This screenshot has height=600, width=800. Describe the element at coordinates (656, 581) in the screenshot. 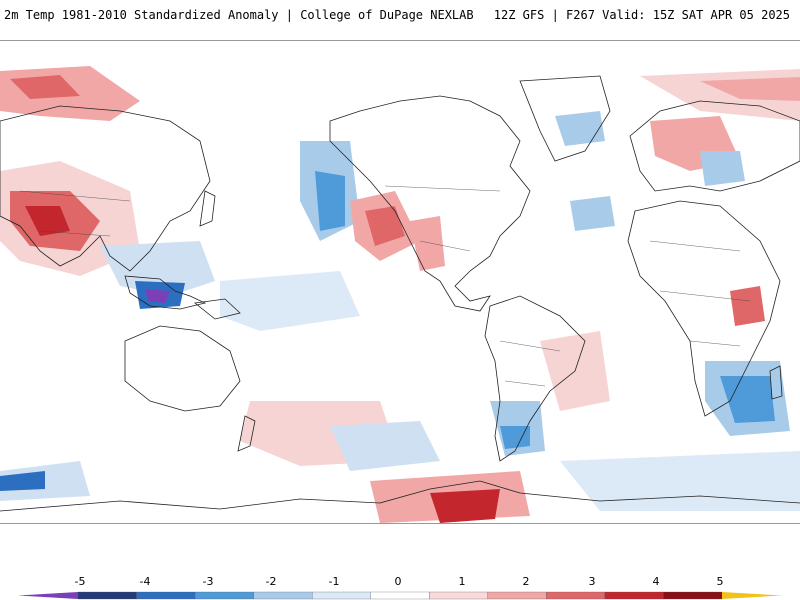

I see `colorbar-tick-label: 4` at that location.